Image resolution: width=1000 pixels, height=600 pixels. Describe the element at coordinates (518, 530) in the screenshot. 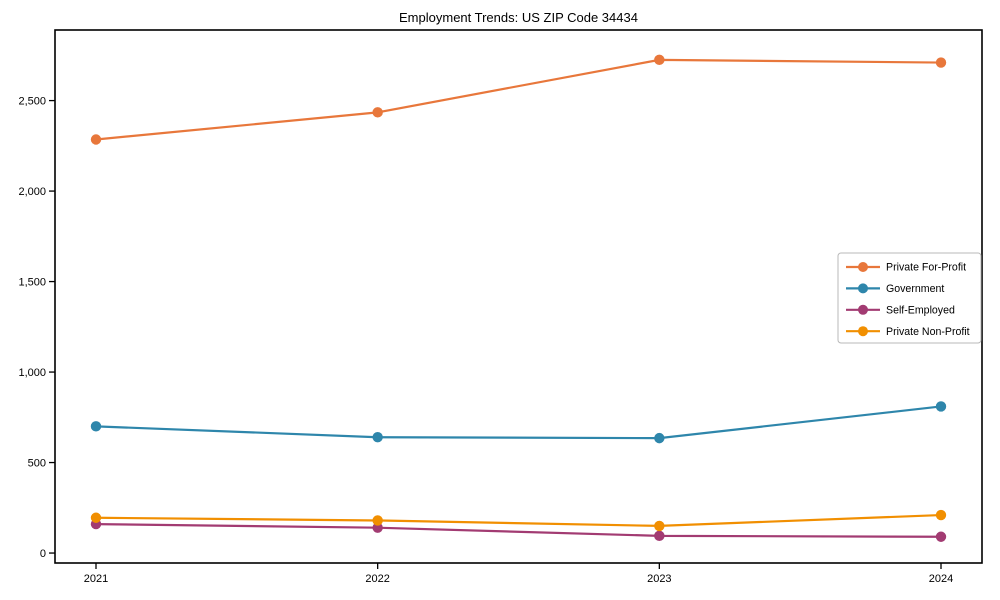

I see `series-line-self-employed` at that location.